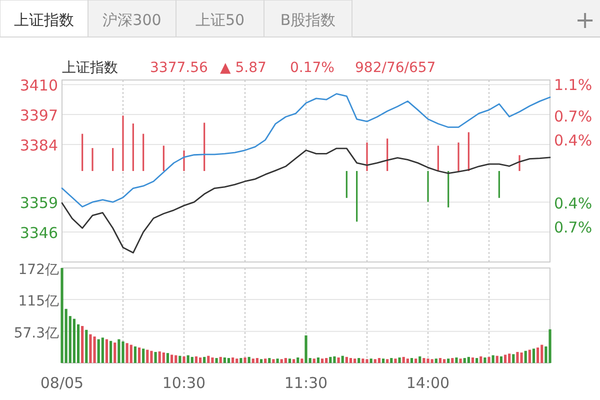 Image resolution: width=600 pixels, height=400 pixels. Describe the element at coordinates (573, 117) in the screenshot. I see `y2-tick-label: 0.7%` at that location.